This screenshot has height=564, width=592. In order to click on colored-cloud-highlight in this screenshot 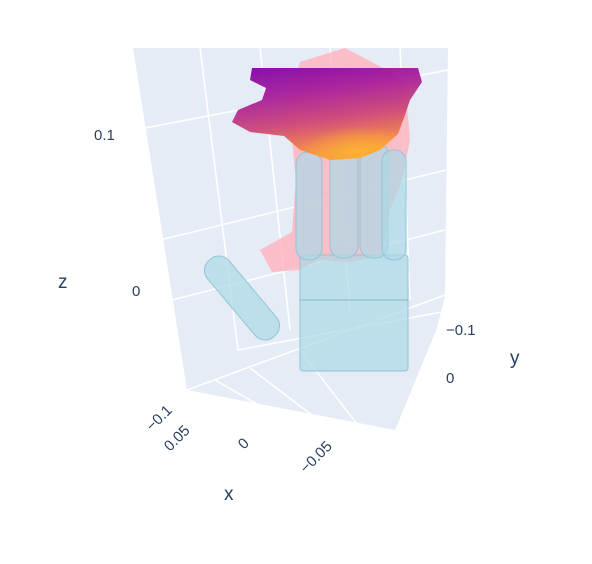, I will do `click(342, 134)`.